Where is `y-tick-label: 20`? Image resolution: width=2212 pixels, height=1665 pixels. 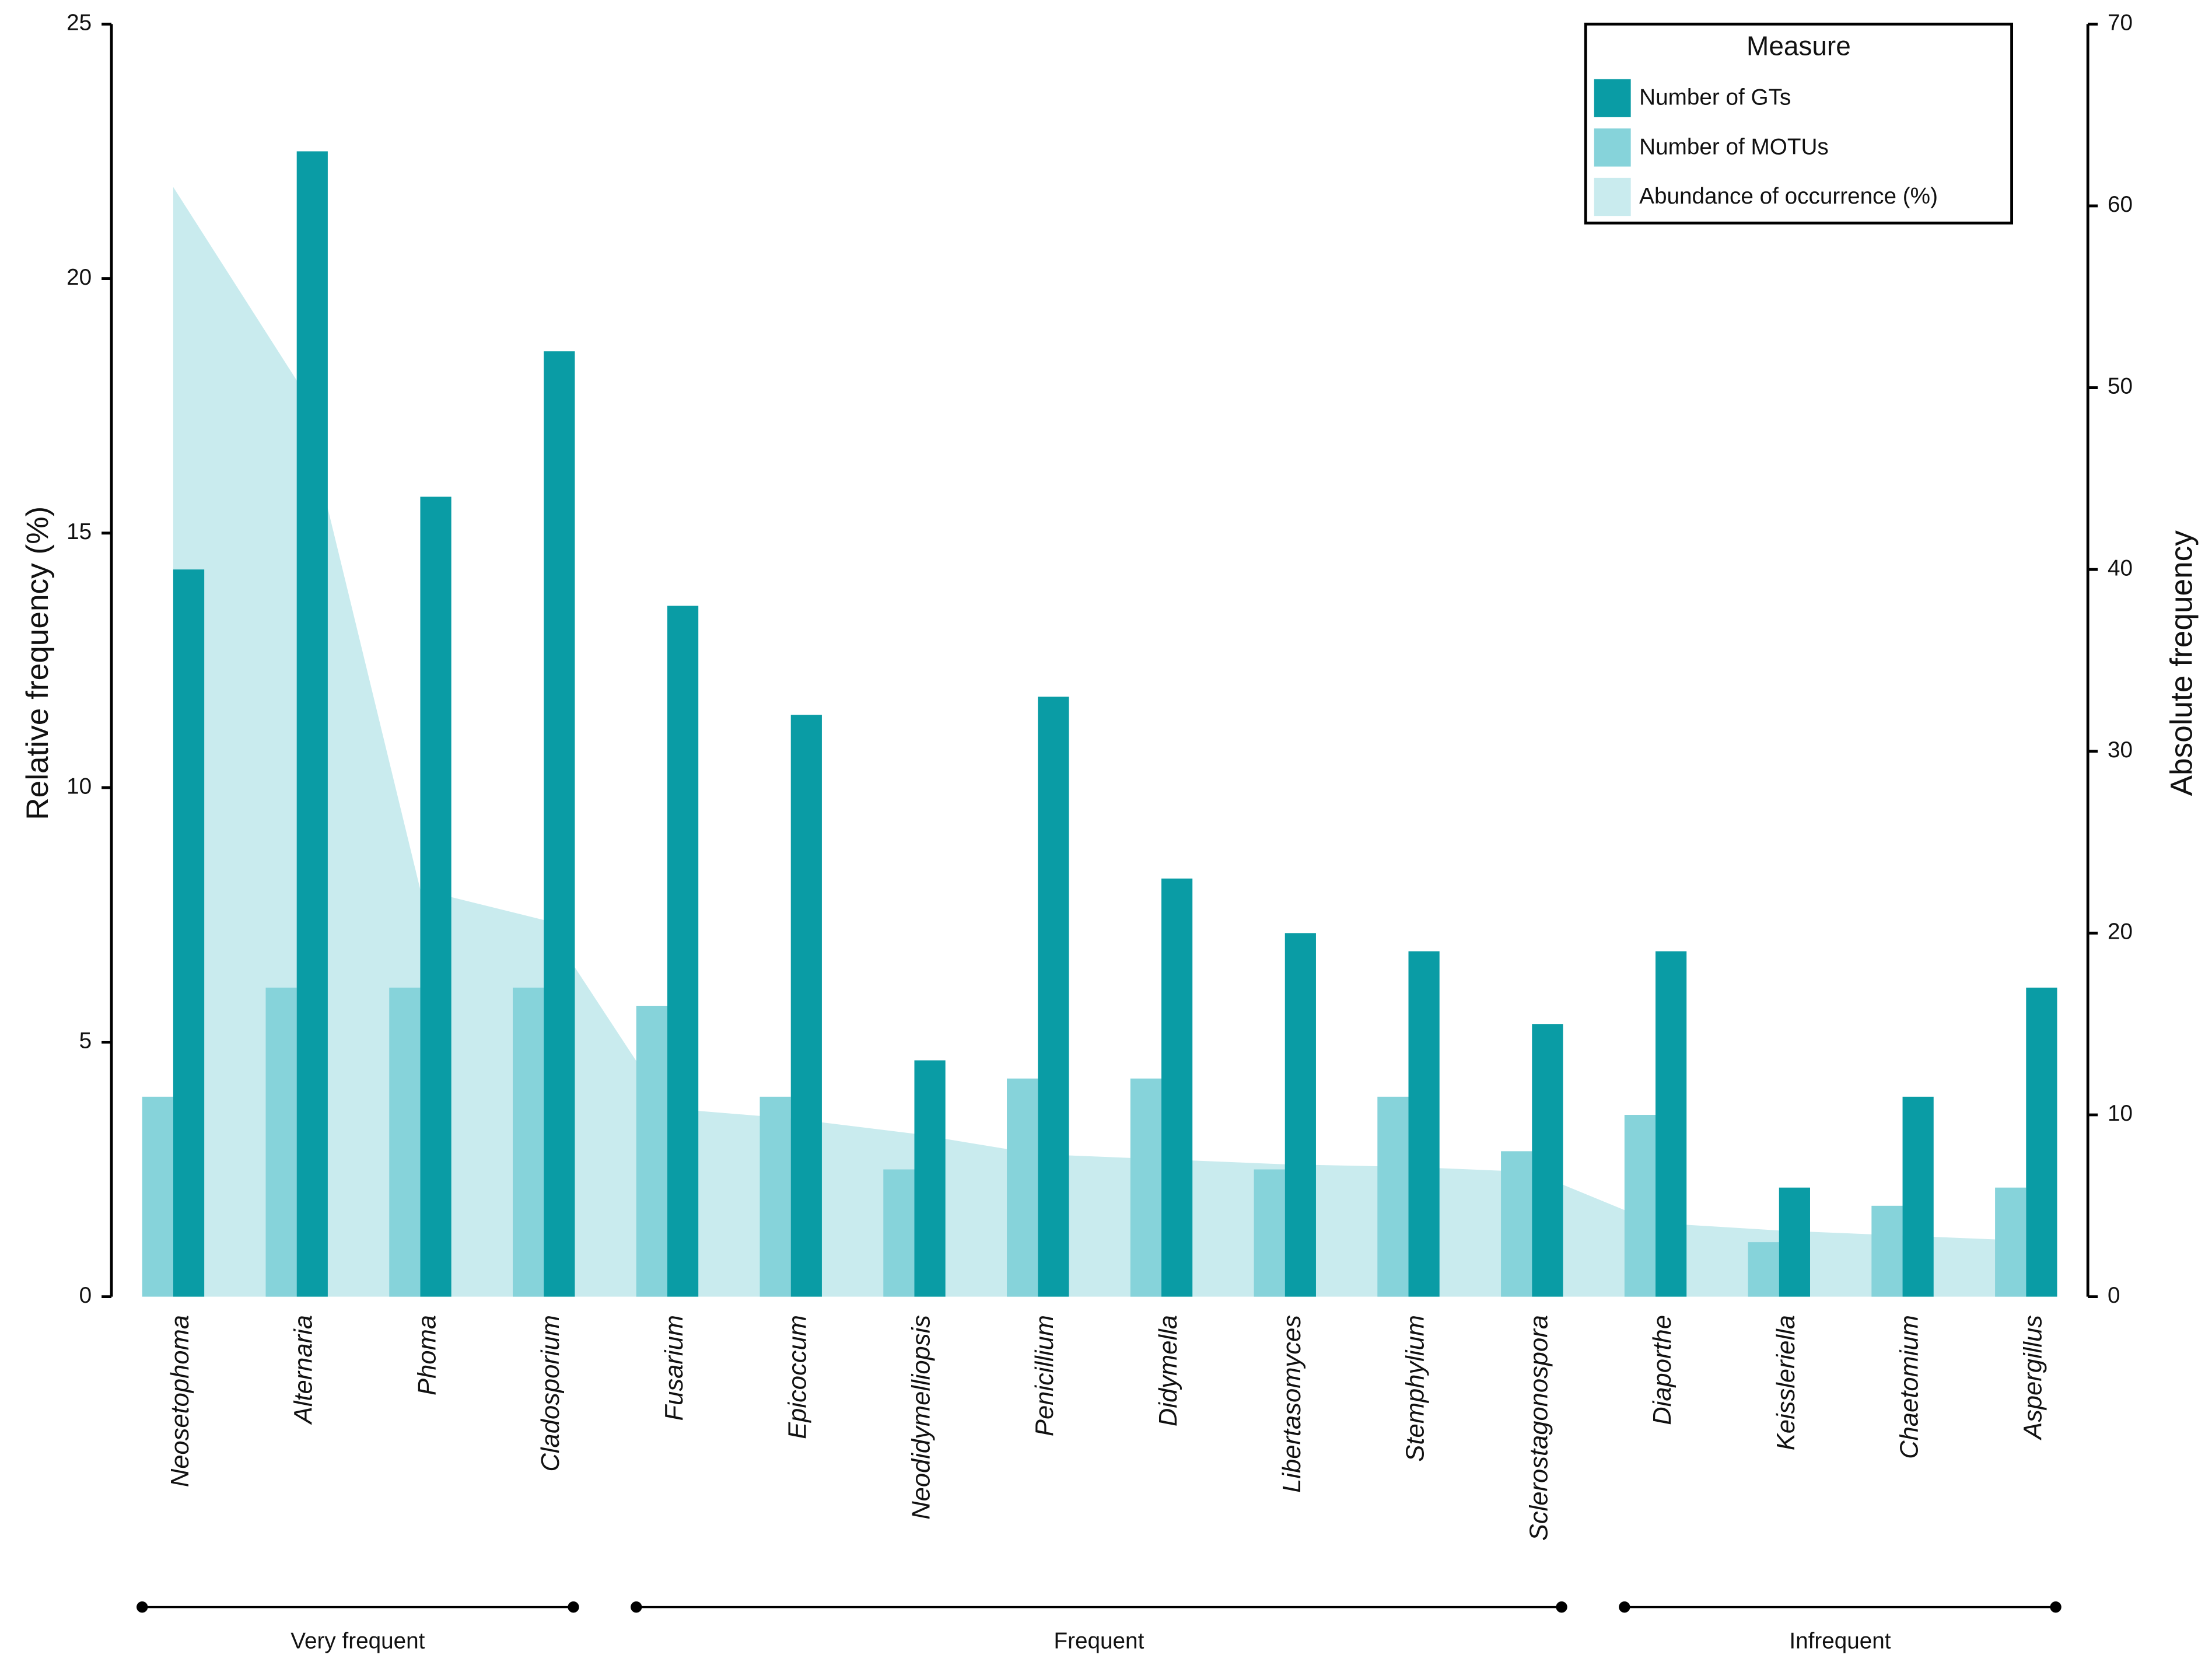 y-tick-label: 20 is located at coordinates (79, 277).